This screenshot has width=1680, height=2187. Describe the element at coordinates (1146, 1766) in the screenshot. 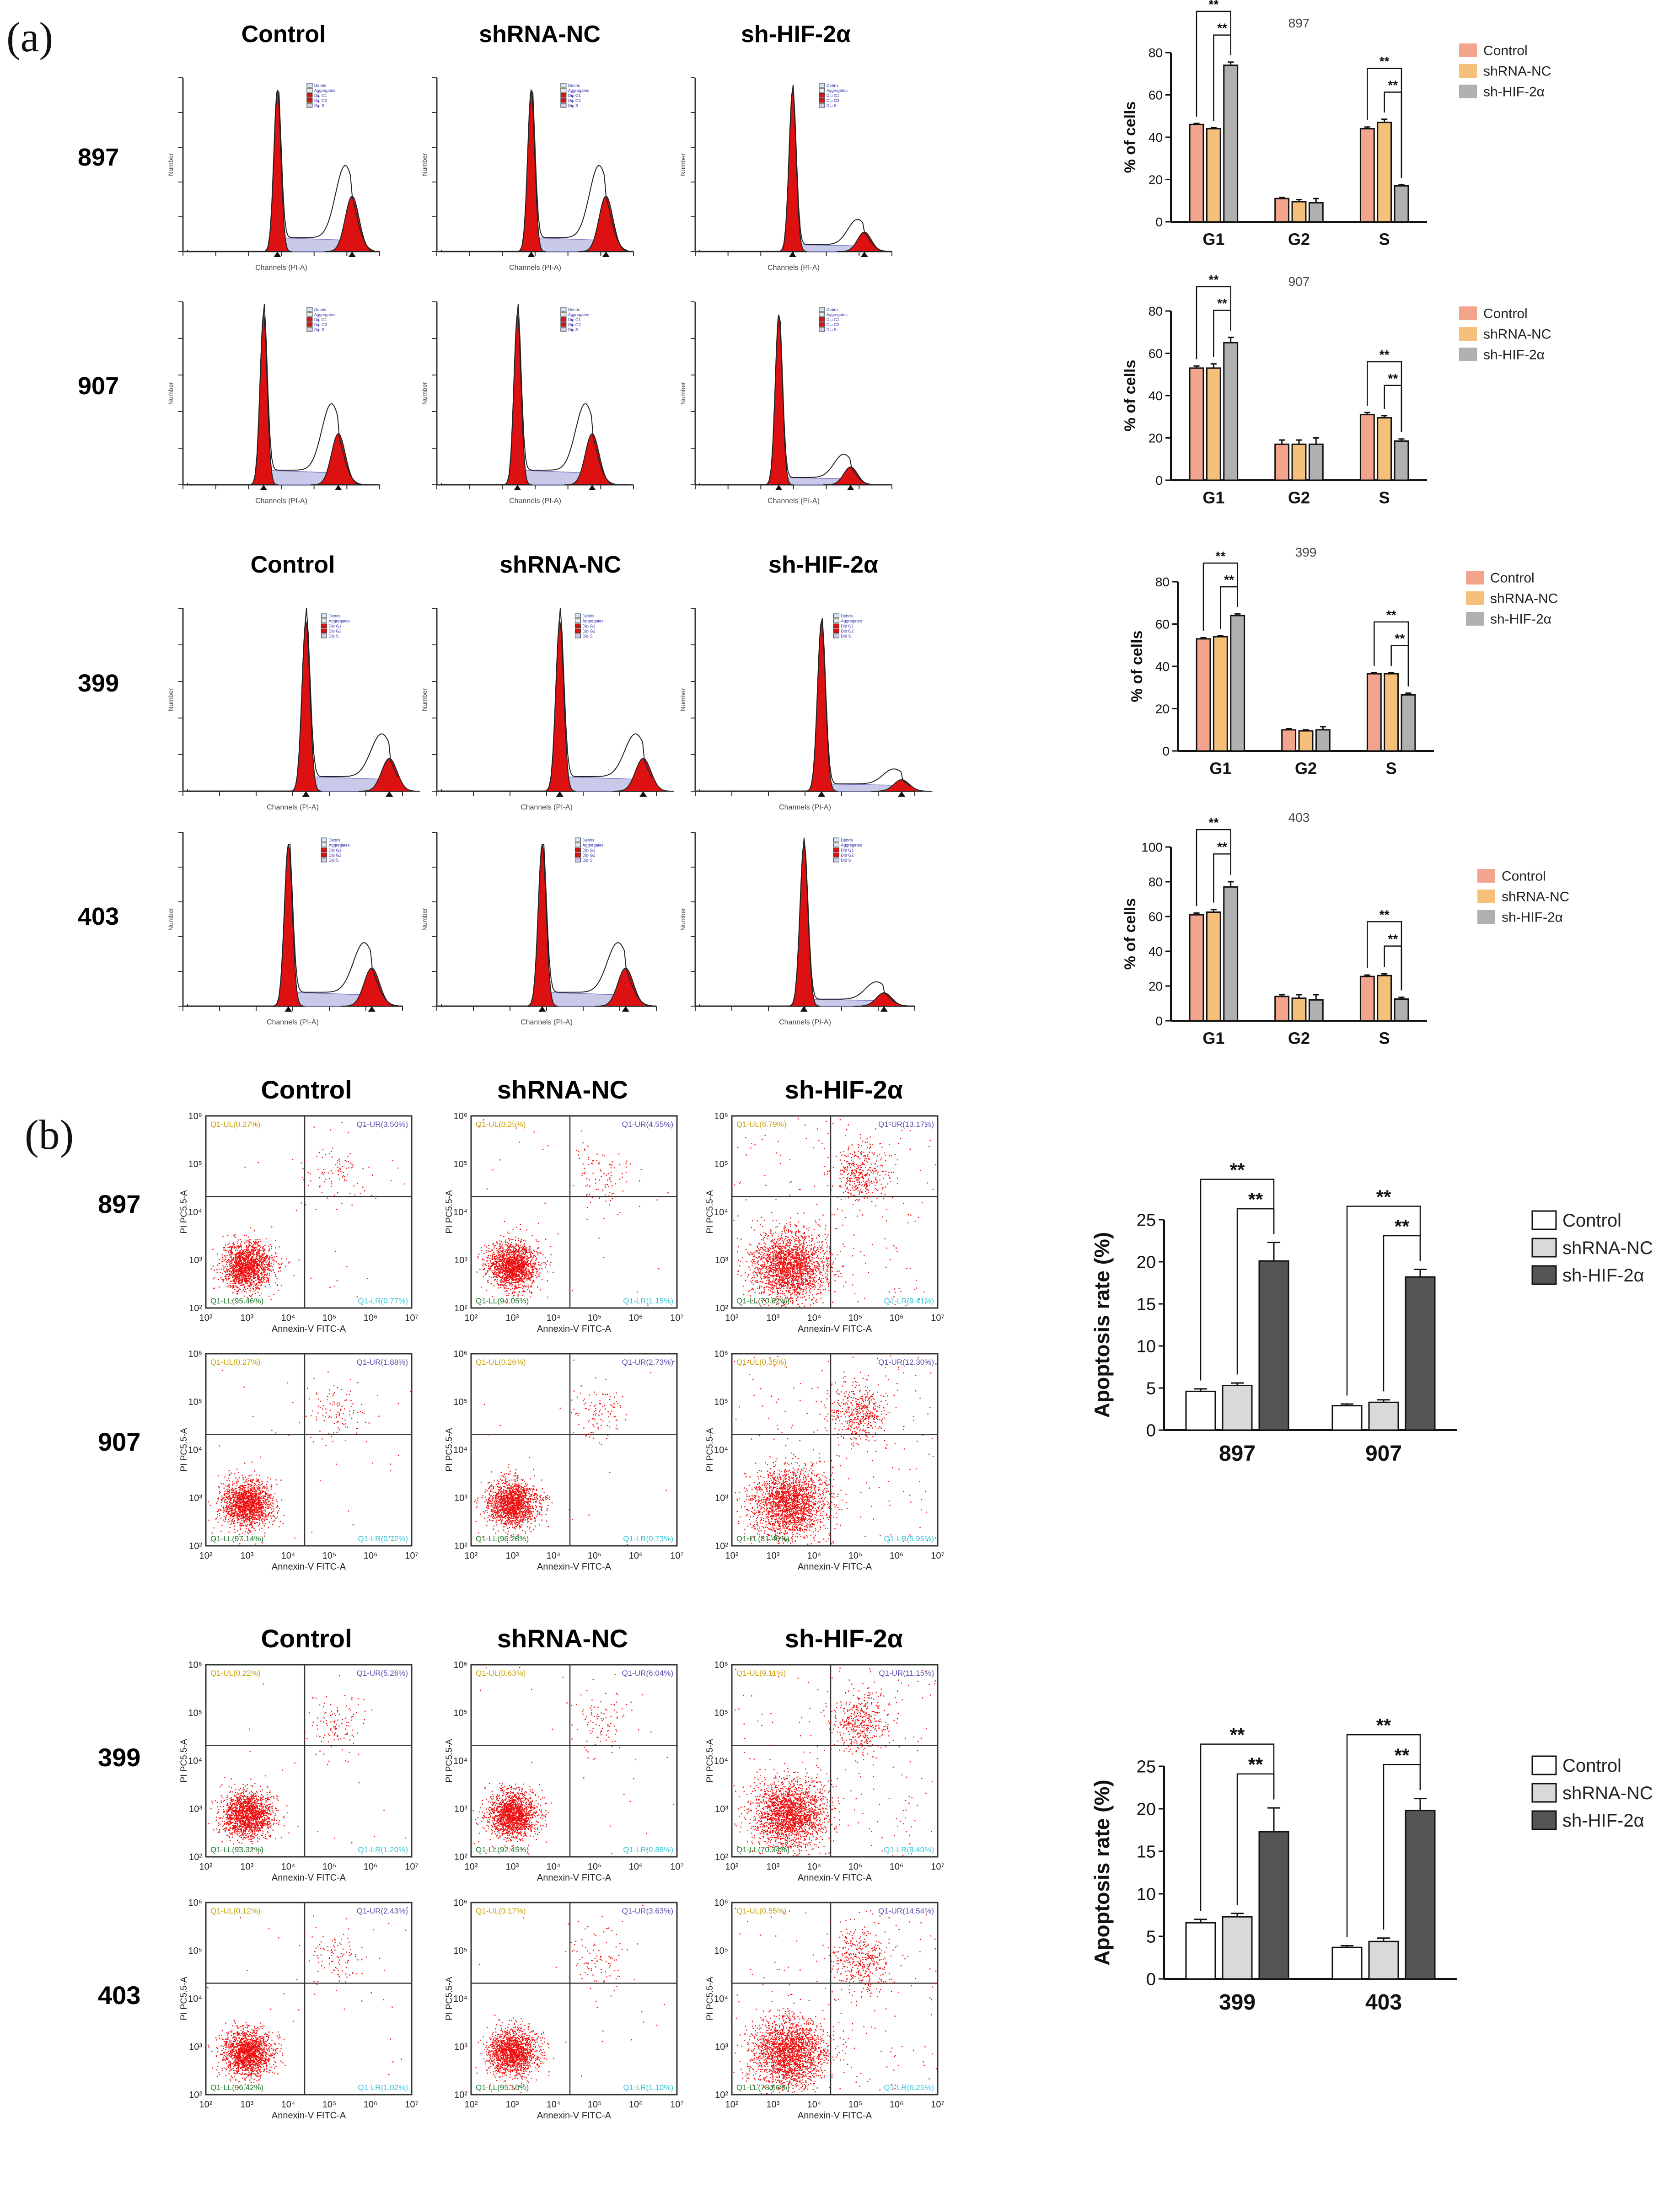

I see `bar-y-tick-label: 25` at that location.